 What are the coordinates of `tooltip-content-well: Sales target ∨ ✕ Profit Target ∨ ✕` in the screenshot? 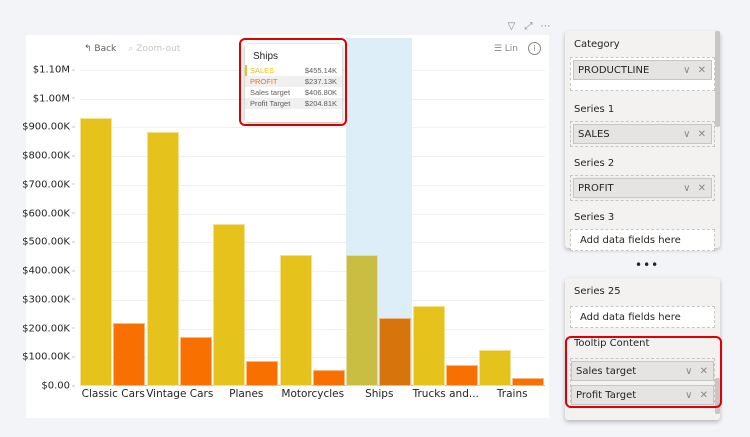 It's located at (642, 383).